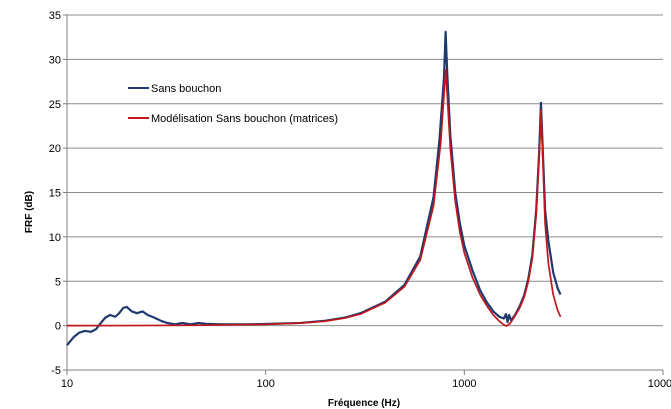 This screenshot has width=671, height=409. What do you see at coordinates (55, 149) in the screenshot?
I see `y-tick-label: 20` at bounding box center [55, 149].